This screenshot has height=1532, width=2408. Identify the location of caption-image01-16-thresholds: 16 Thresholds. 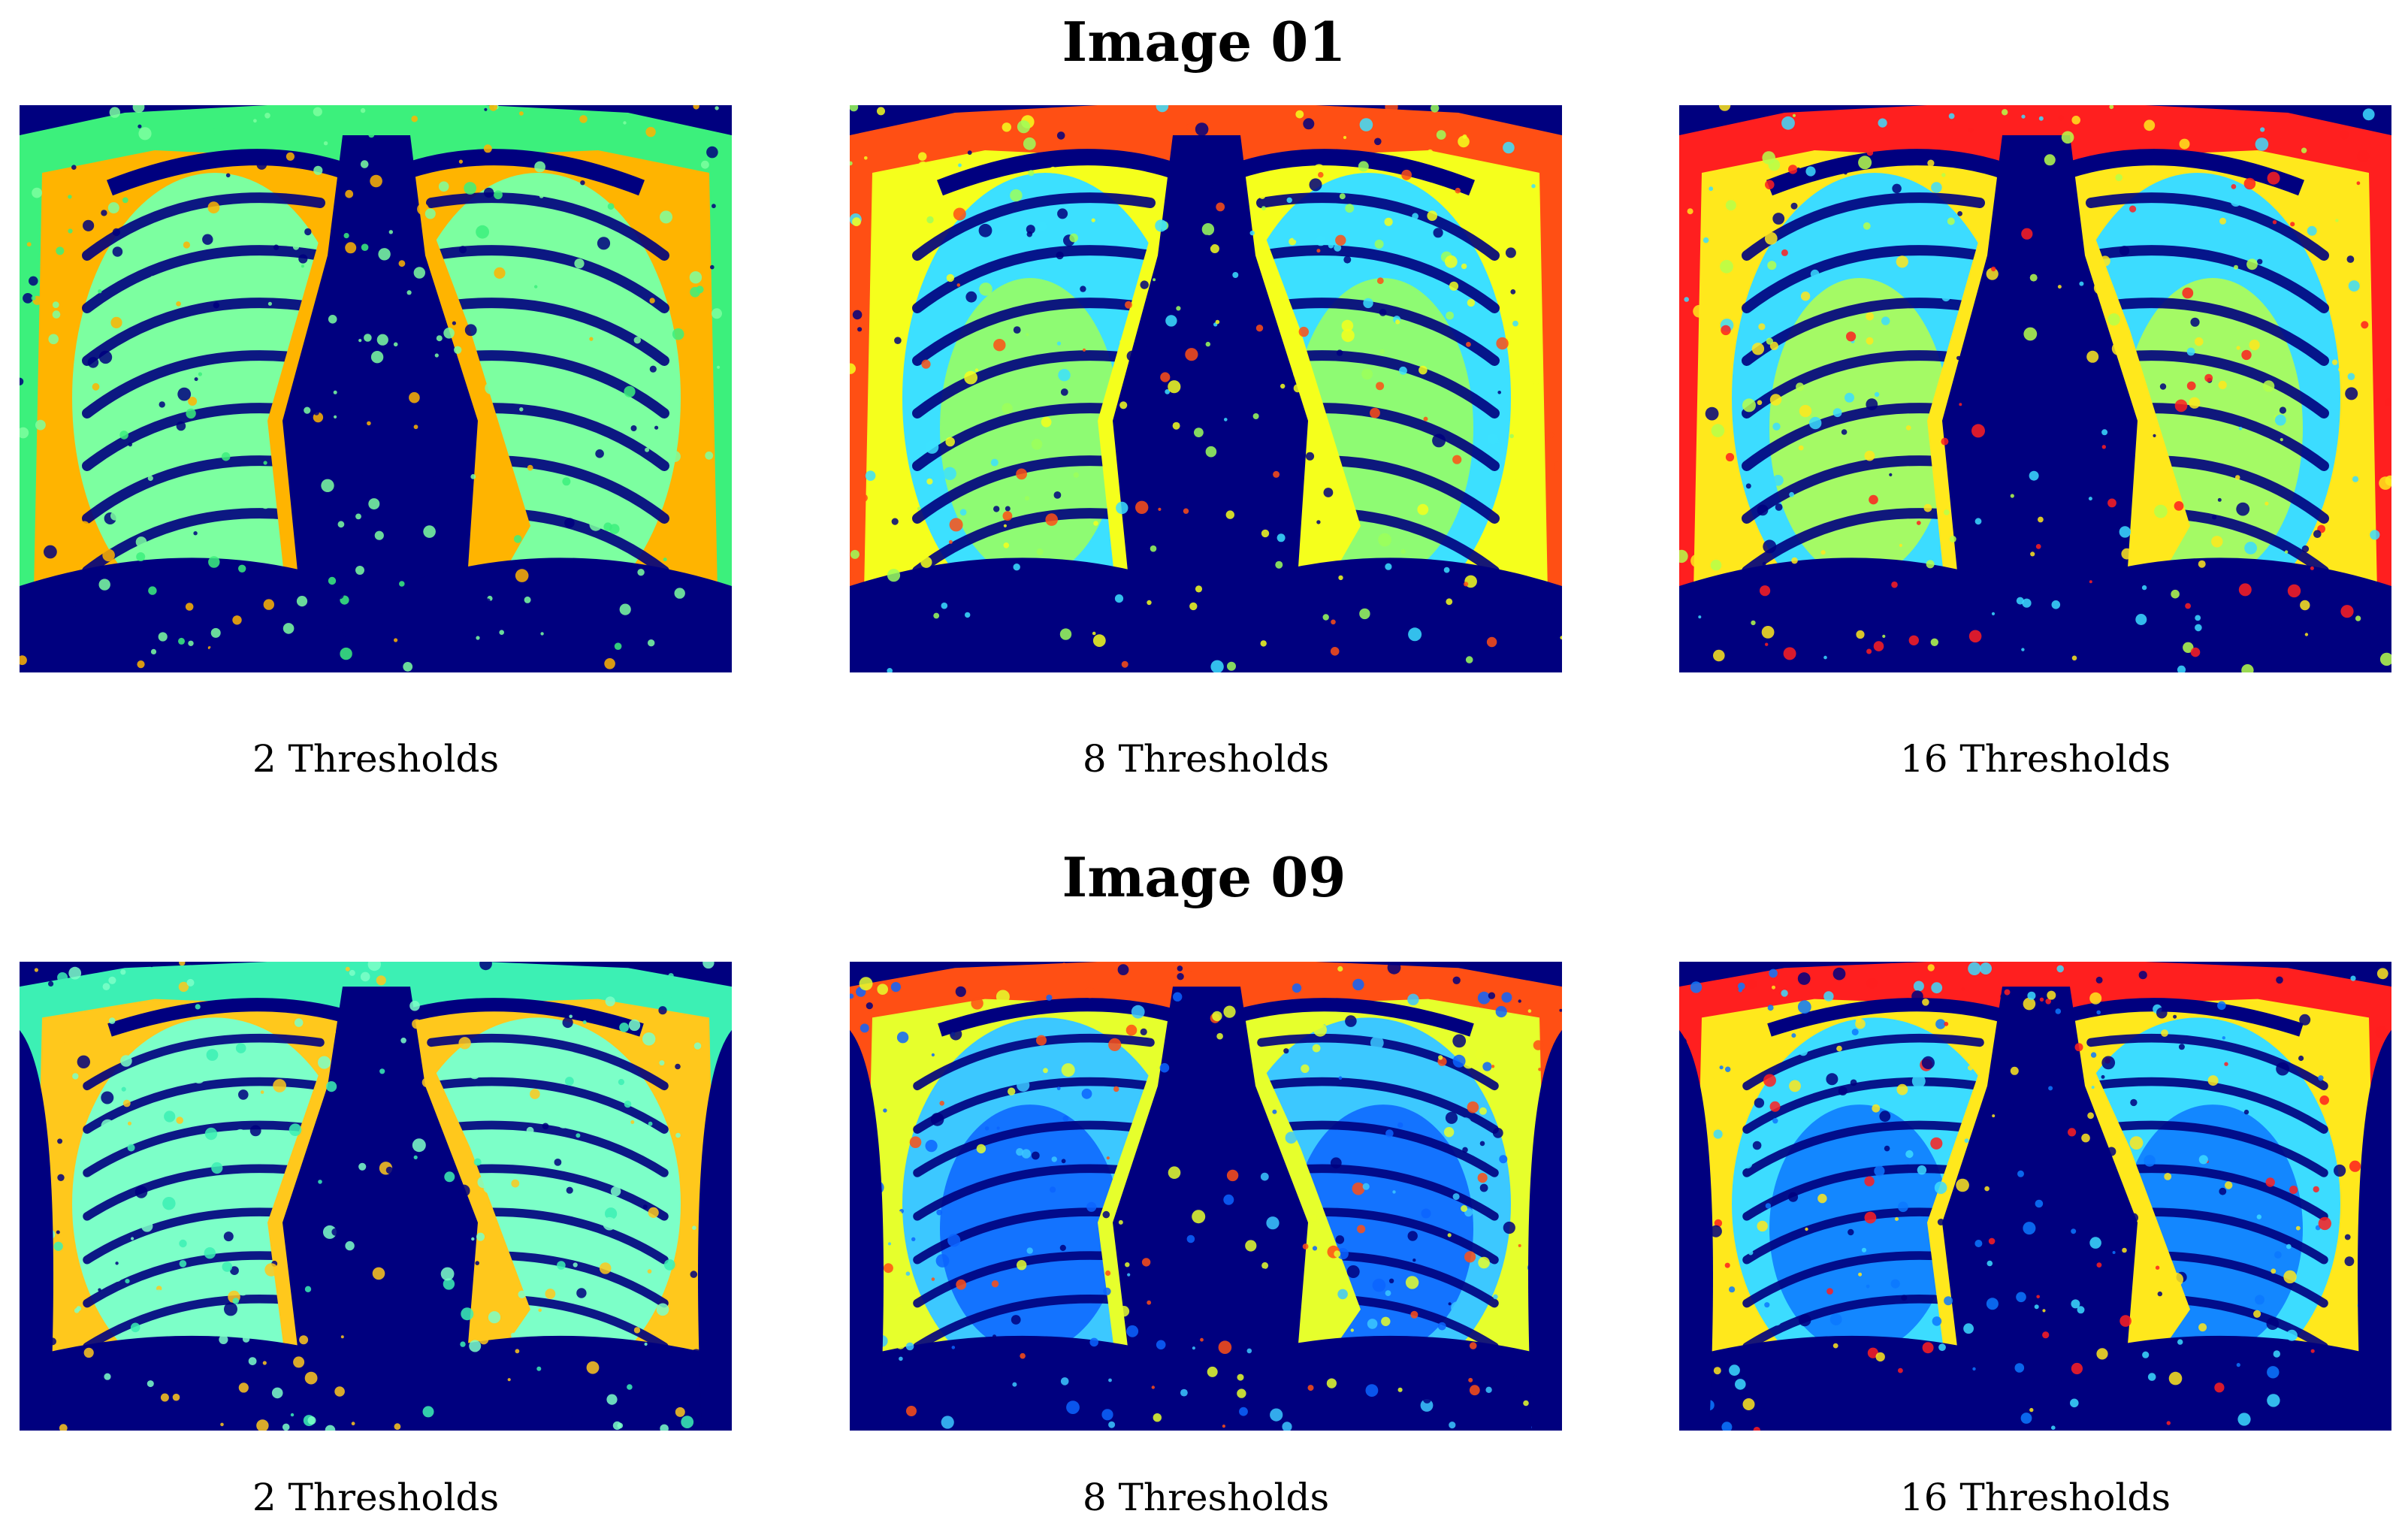
(2035, 759).